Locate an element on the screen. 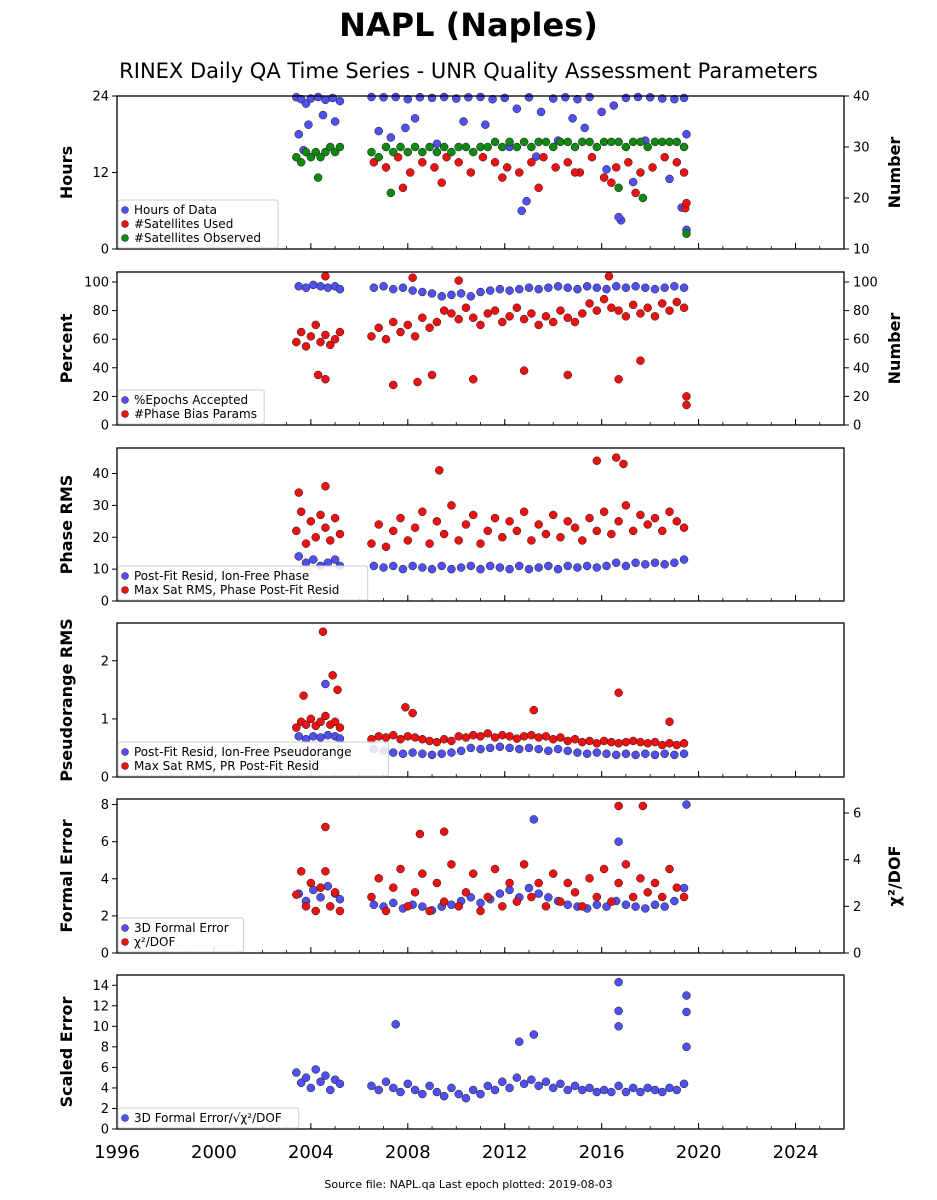  legend-label: Post-Fit Resid, Ion-Free Phase is located at coordinates (221, 576).